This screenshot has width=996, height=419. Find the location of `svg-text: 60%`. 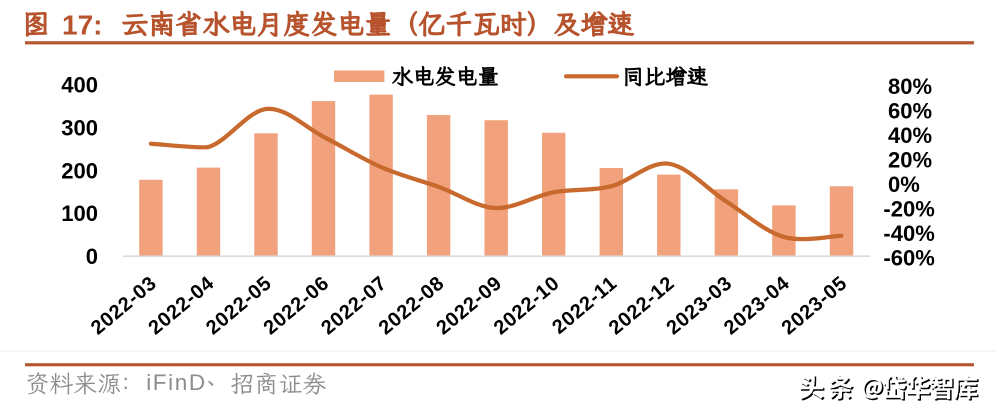

svg-text: 60% is located at coordinates (910, 110).